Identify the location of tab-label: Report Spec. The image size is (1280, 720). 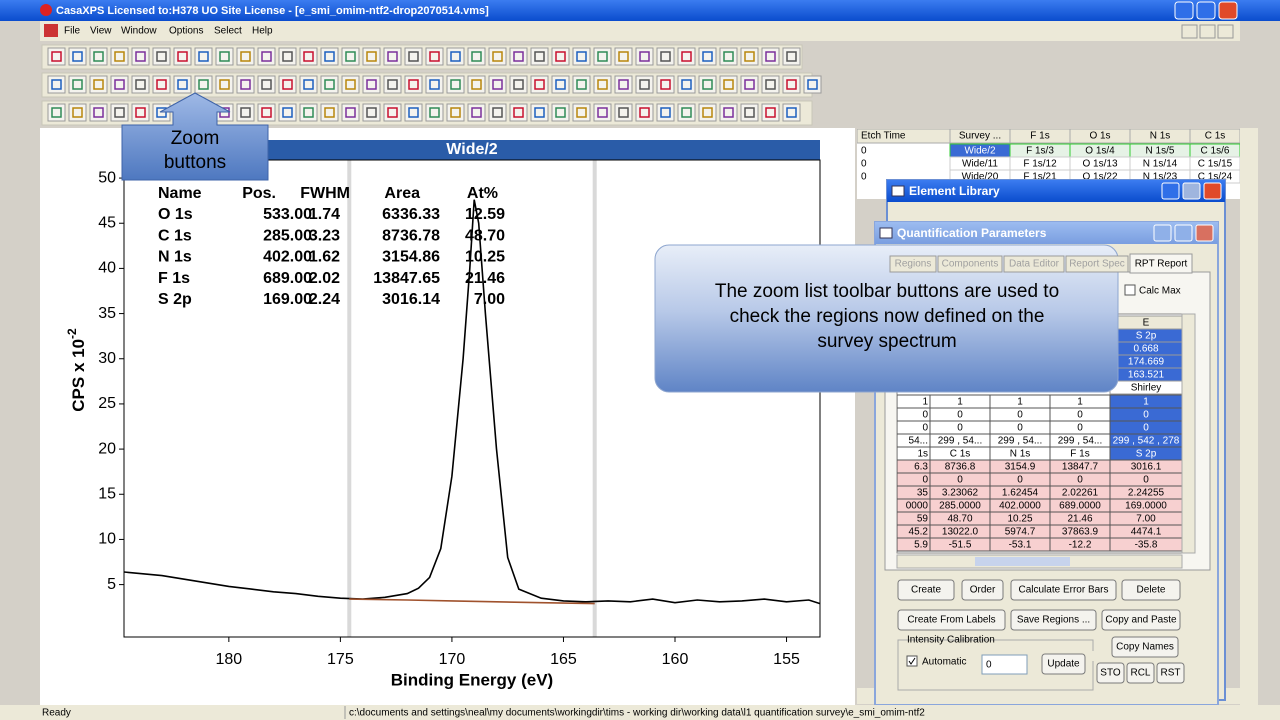
(1097, 264).